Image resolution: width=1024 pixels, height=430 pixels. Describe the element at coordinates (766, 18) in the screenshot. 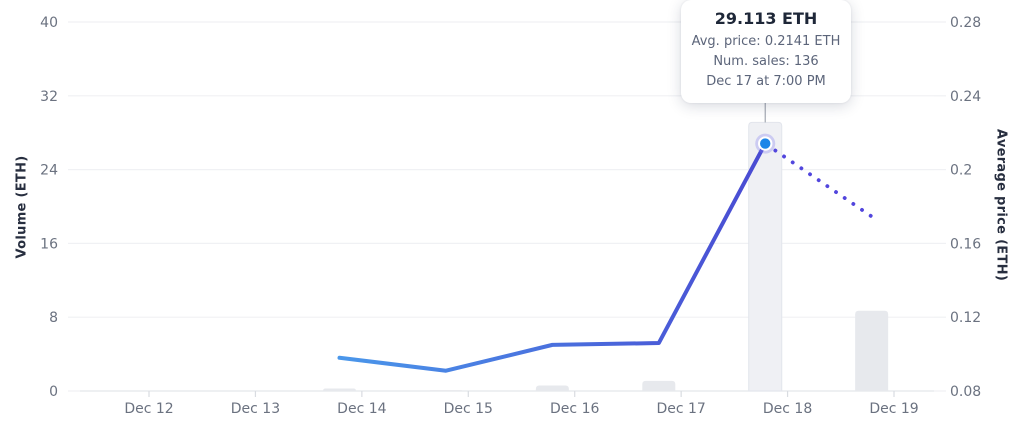

I see `tooltip-volume-value: 29.113 ETH` at that location.